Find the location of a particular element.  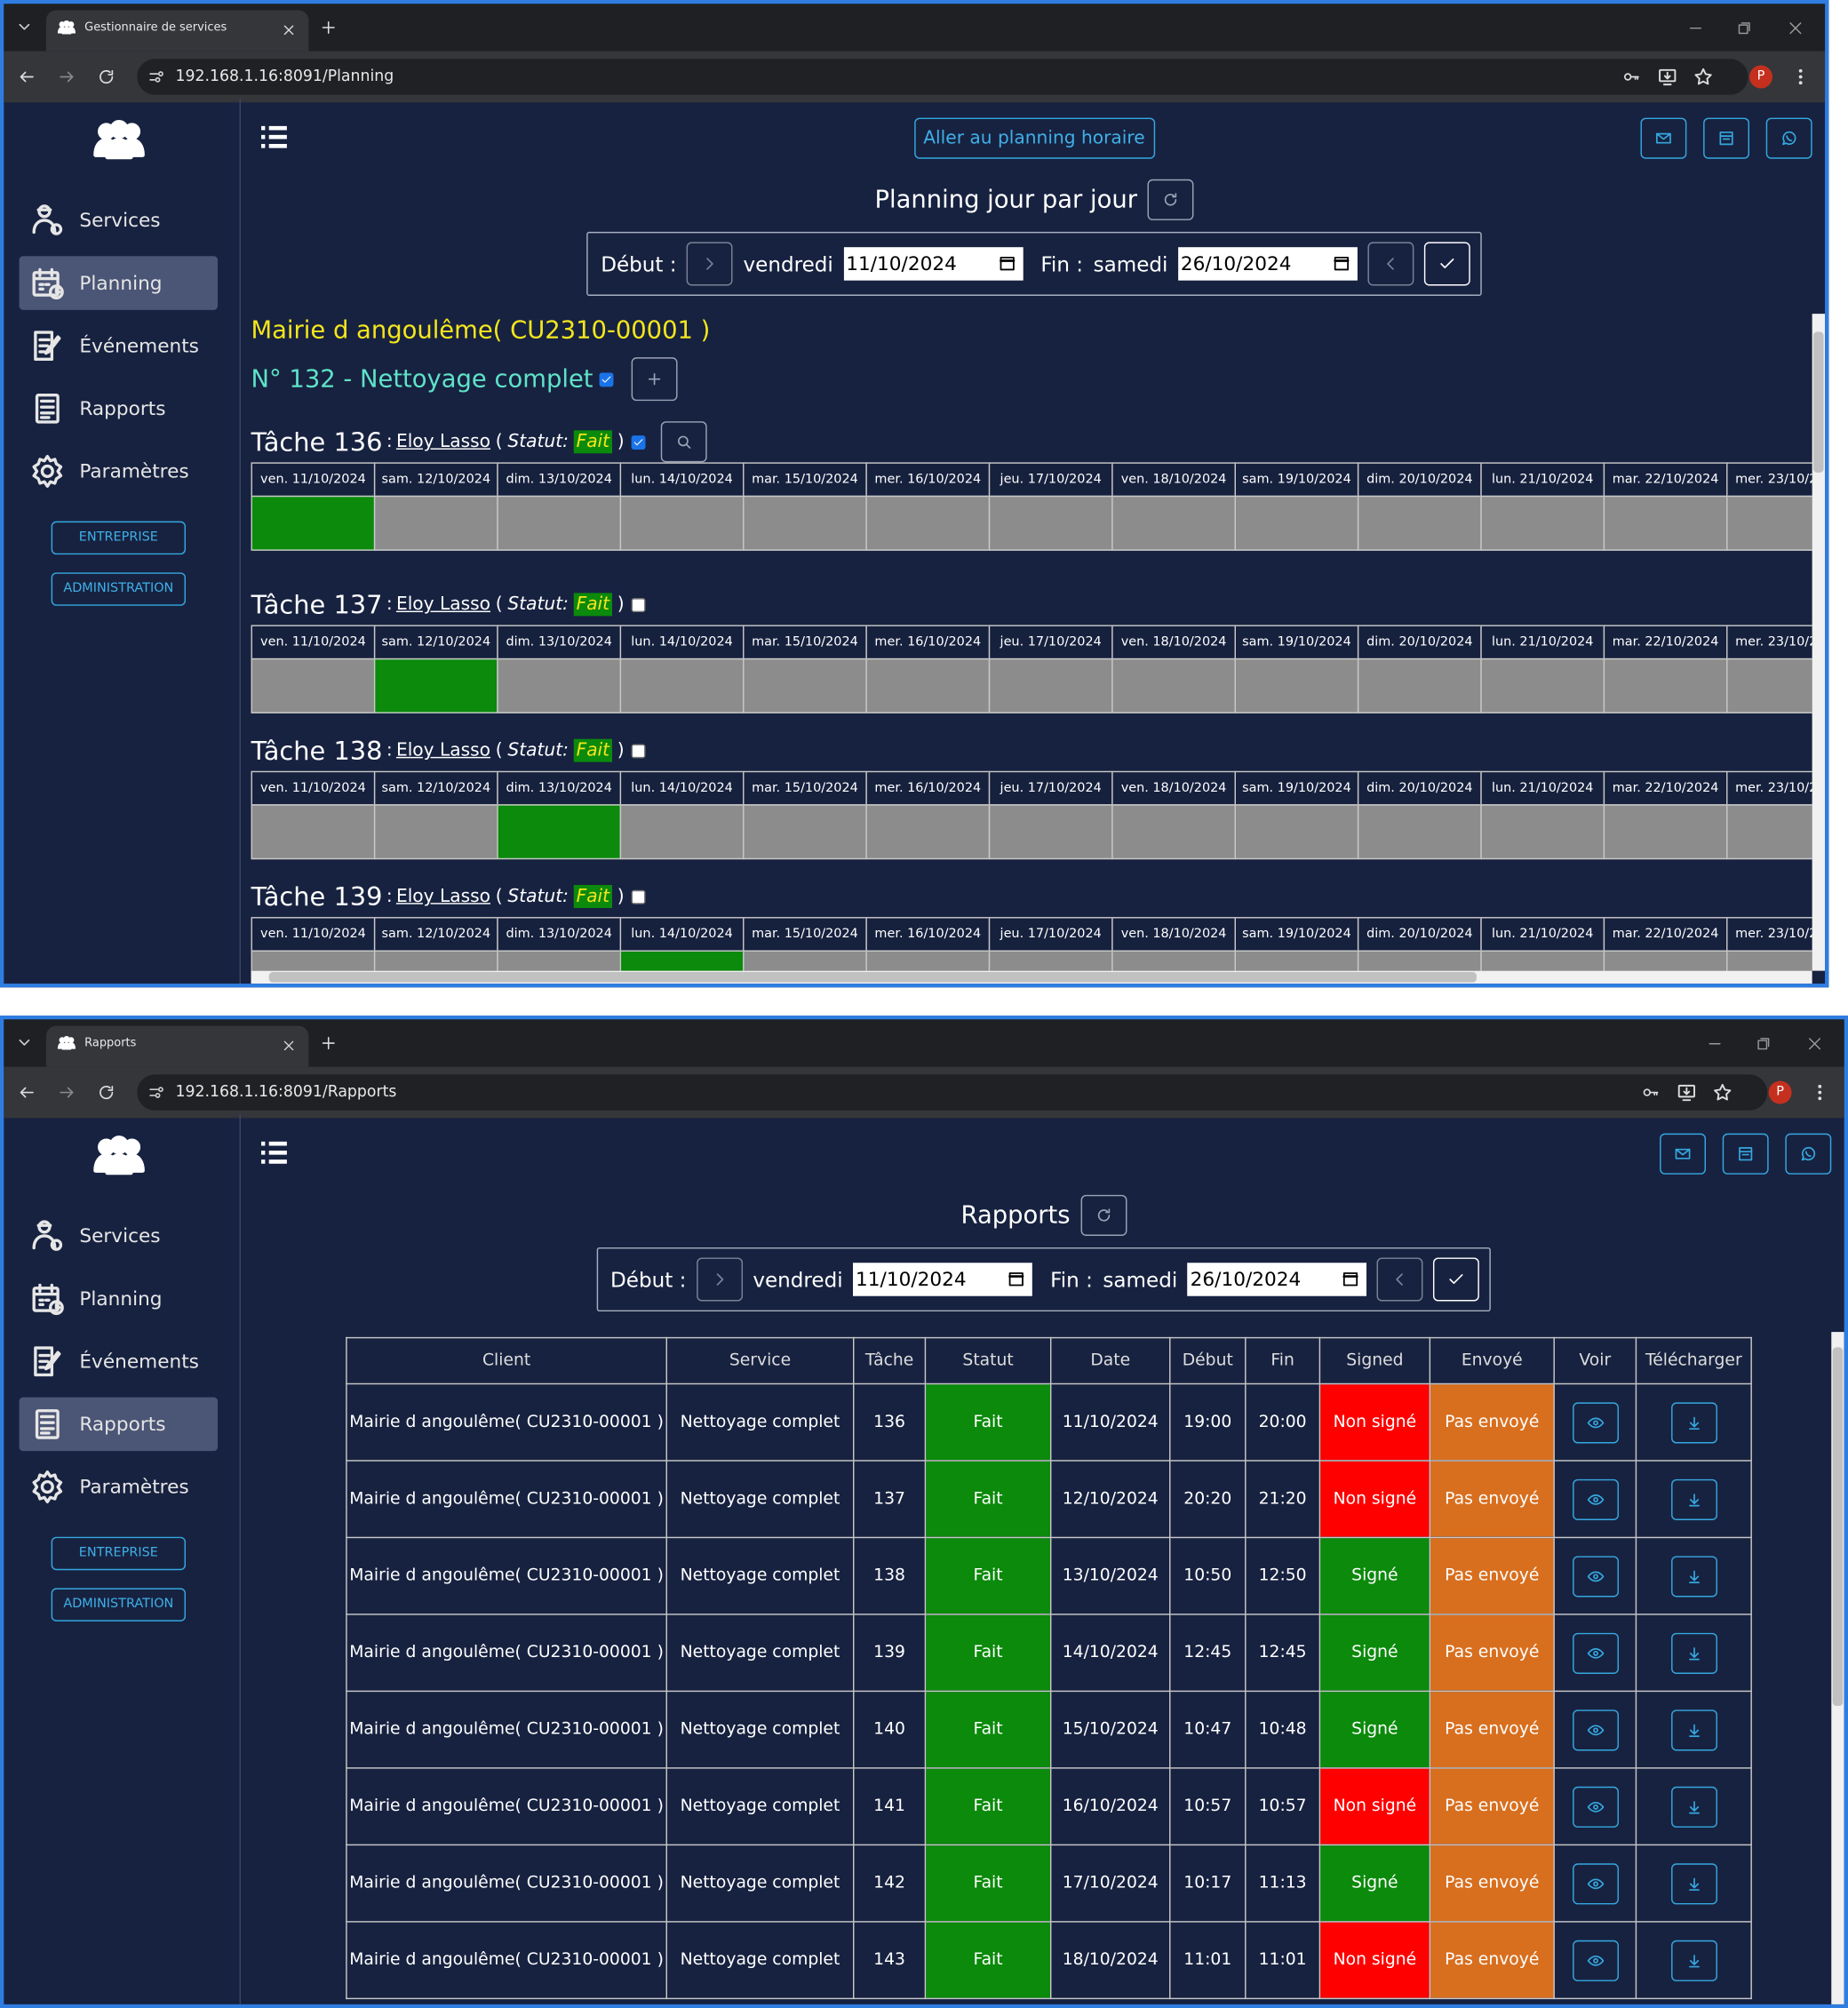

omnibox: 192.168.1.16:8091/Rapports is located at coordinates (952, 1093).